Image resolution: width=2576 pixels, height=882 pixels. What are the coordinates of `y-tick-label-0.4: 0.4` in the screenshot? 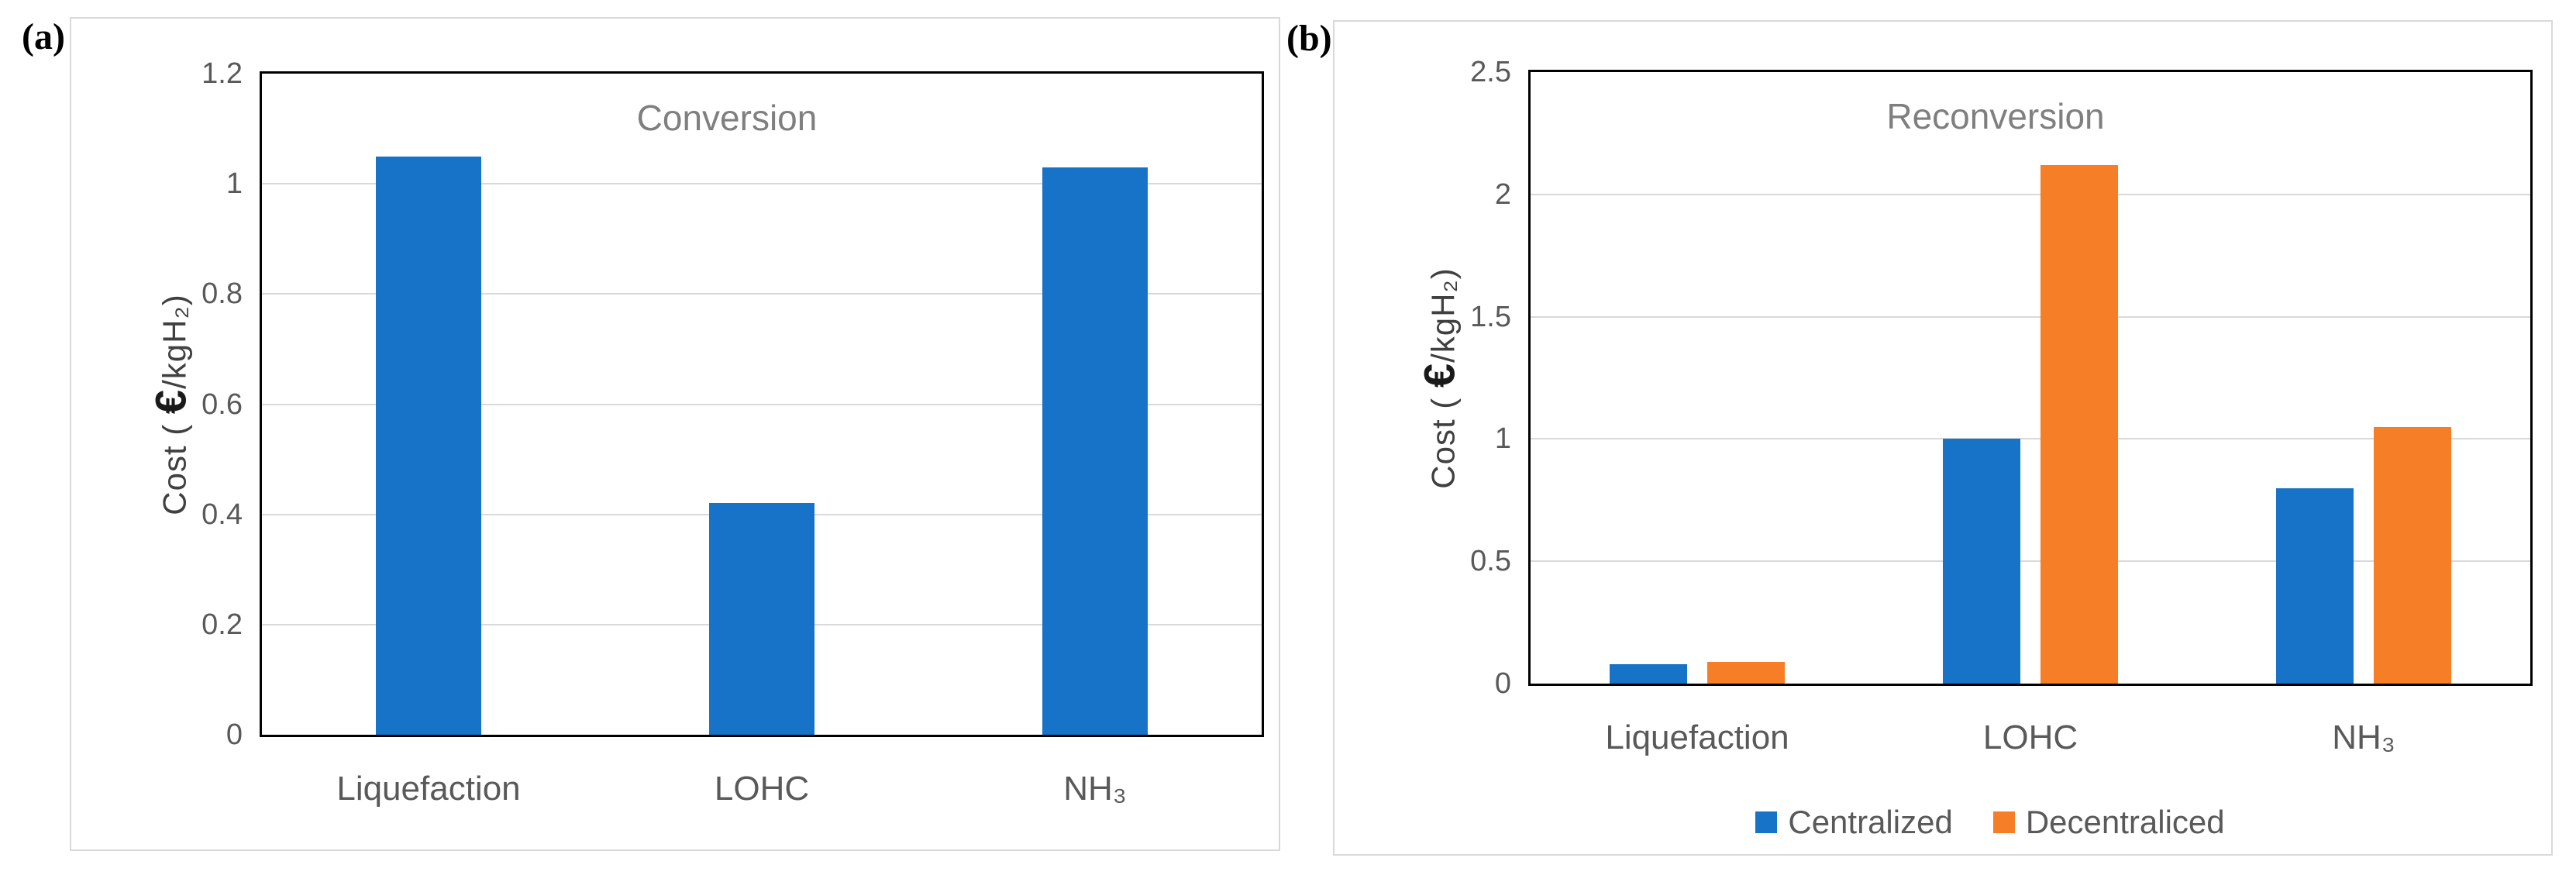 It's located at (222, 514).